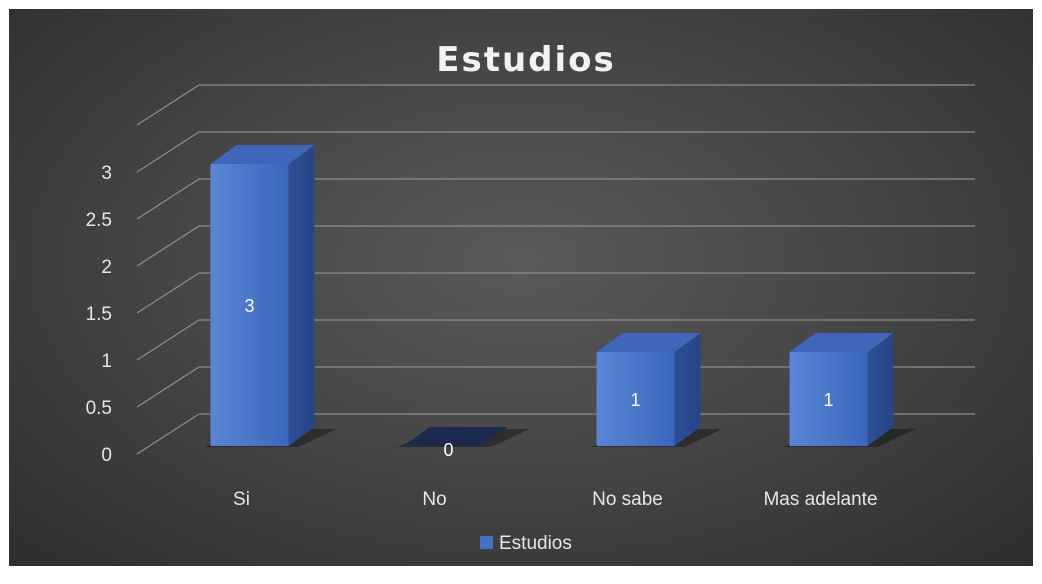  What do you see at coordinates (486, 542) in the screenshot?
I see `legend-swatch` at bounding box center [486, 542].